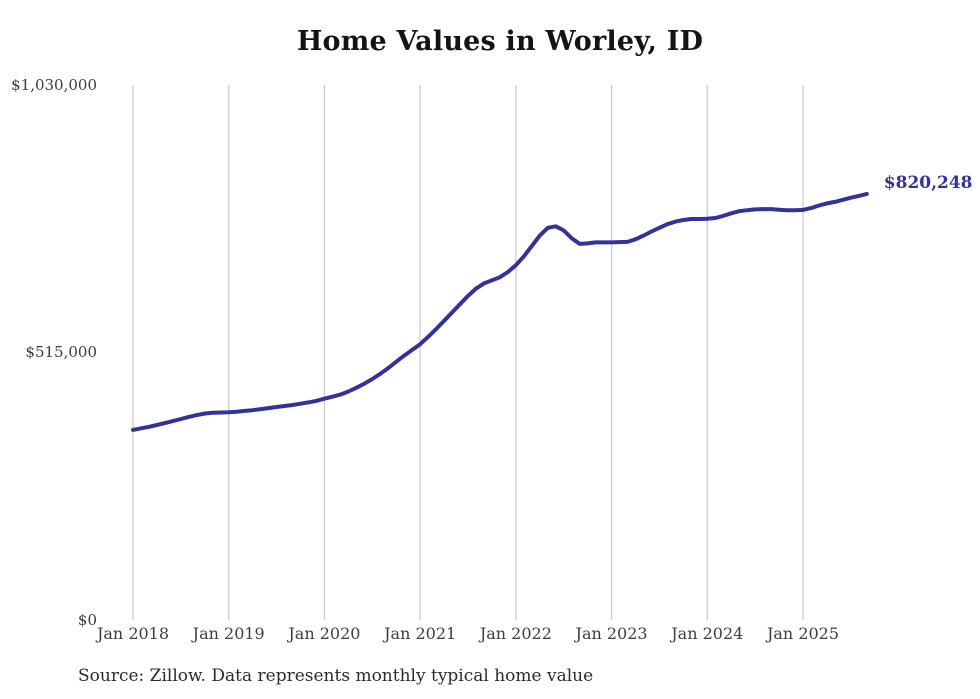 The height and width of the screenshot is (699, 980). I want to click on x-axis-label: Jan 2025, so click(803, 633).